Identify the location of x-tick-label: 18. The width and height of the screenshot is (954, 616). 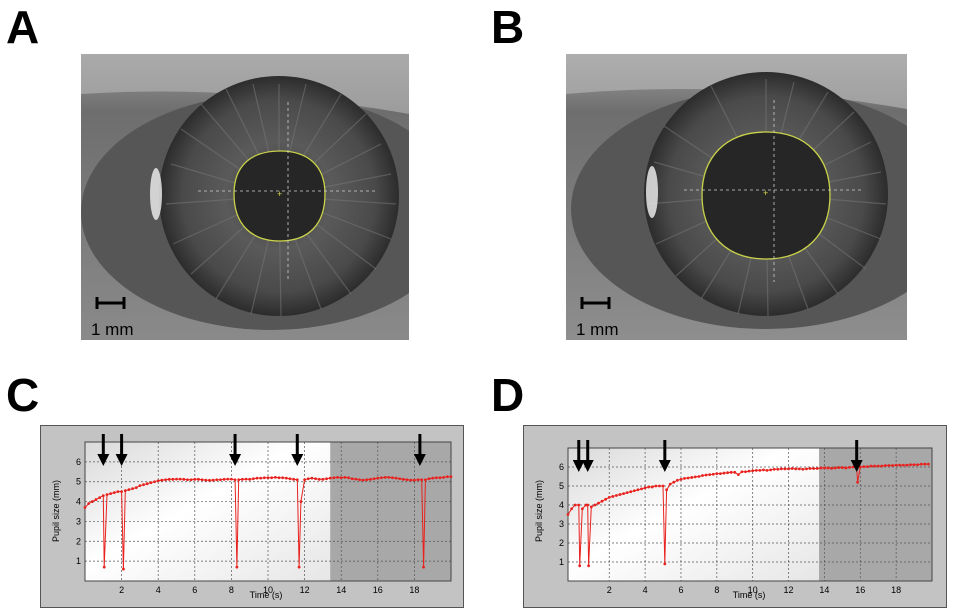
(896, 590).